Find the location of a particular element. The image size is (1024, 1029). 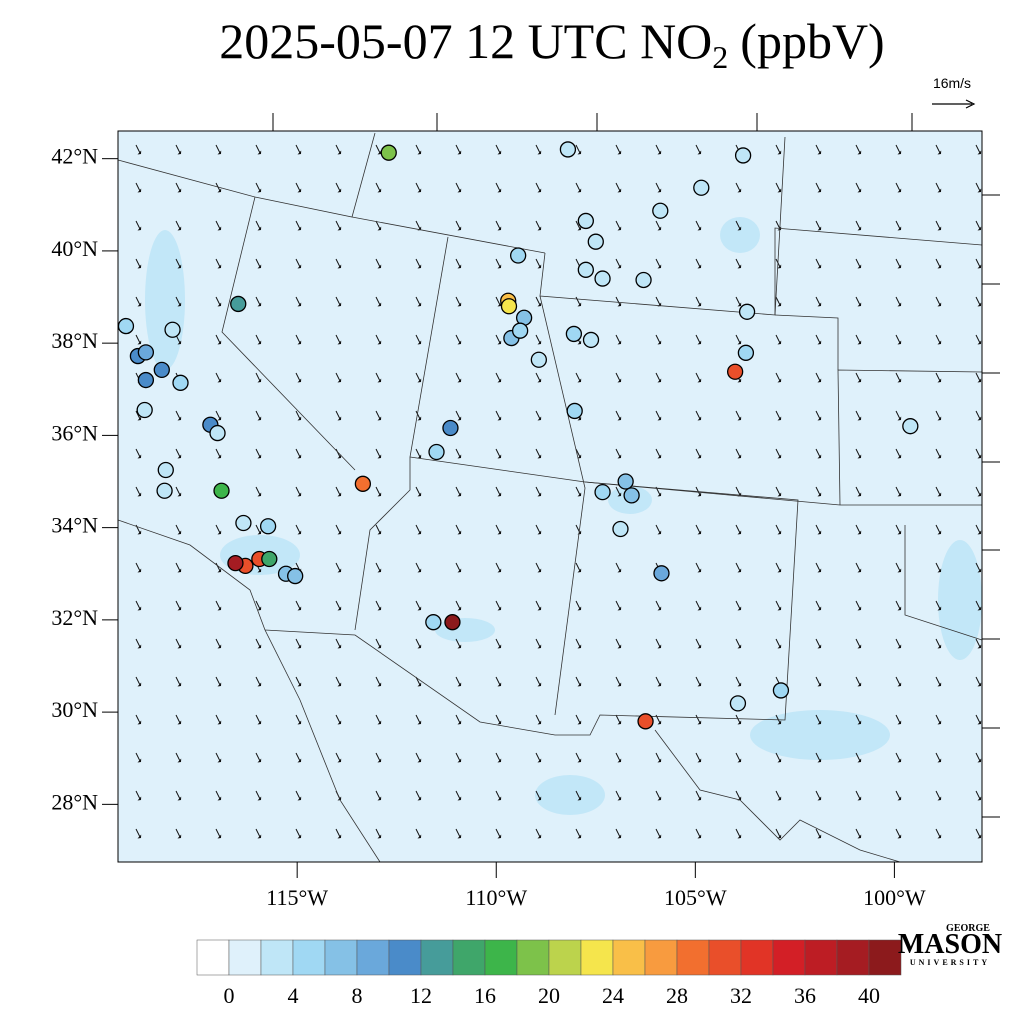

colorbar-label: 12 is located at coordinates (421, 995).